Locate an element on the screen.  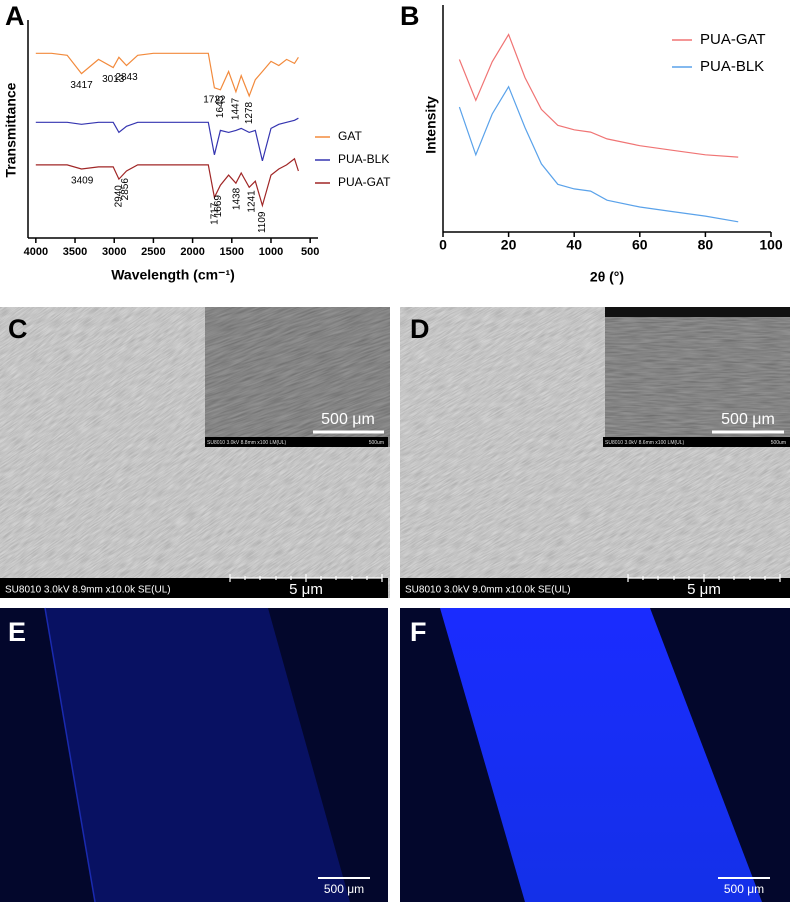
x-tick-label: 80 is located at coordinates (706, 245).